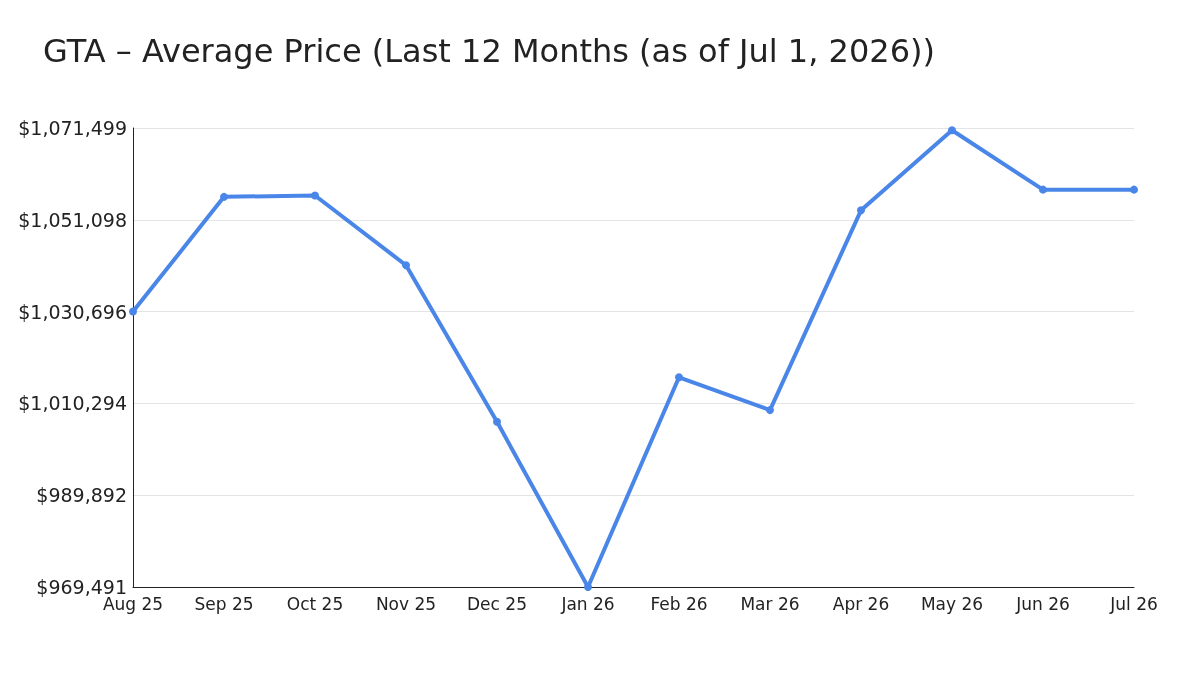 This screenshot has width=1200, height=675. Describe the element at coordinates (72, 128) in the screenshot. I see `y-tick-label: $1,071,499` at that location.